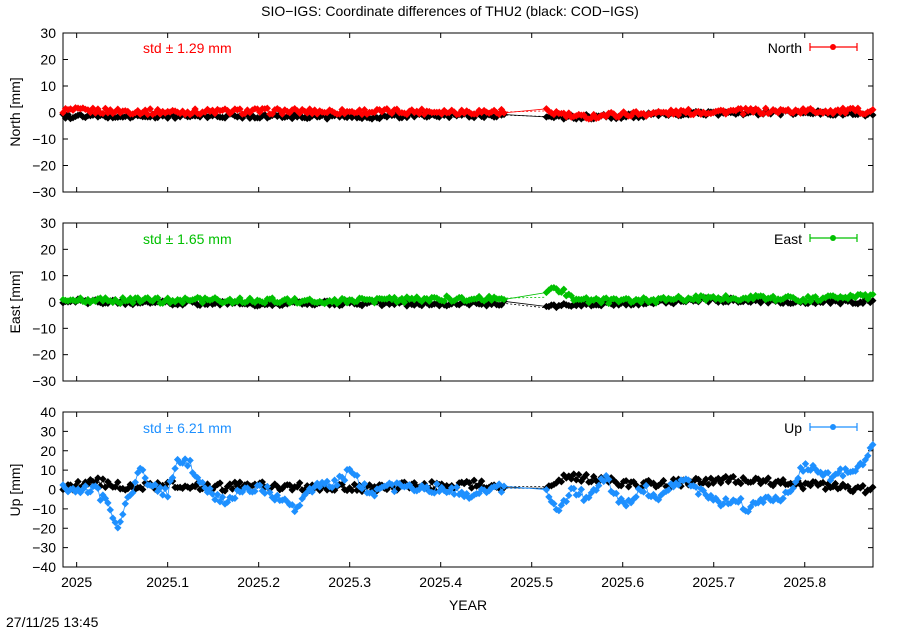 The image size is (900, 630). What do you see at coordinates (44, 166) in the screenshot?
I see `north-y-tick-label: −20` at bounding box center [44, 166].